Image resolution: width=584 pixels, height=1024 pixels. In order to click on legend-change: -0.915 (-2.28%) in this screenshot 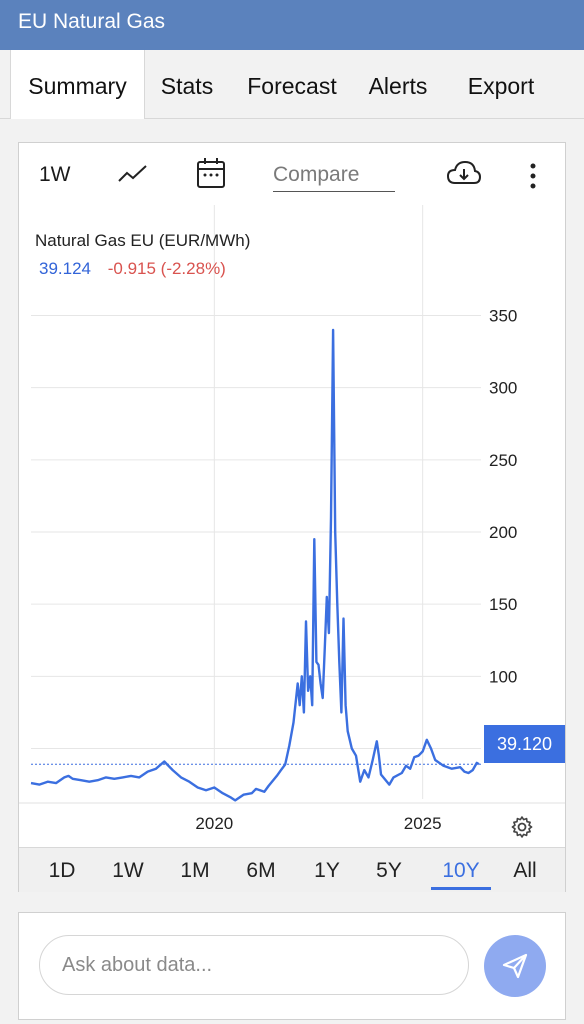, I will do `click(166, 268)`.